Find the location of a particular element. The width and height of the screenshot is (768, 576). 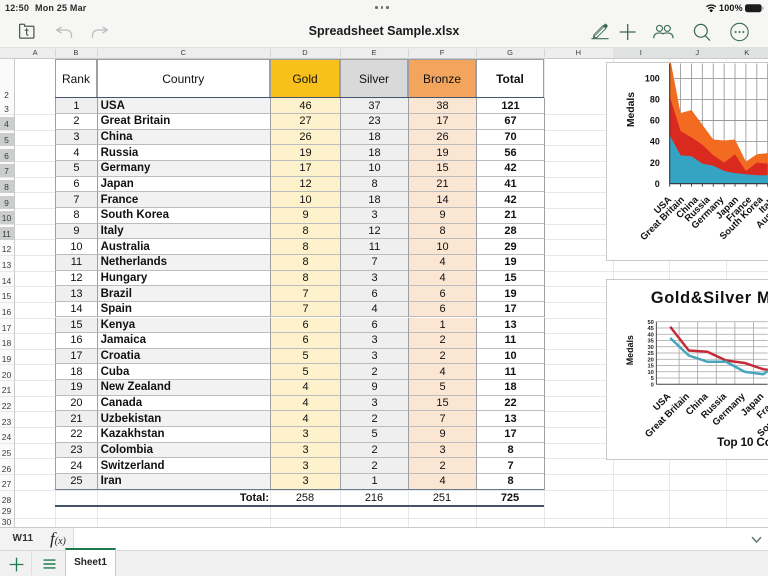

svg-text: 80 is located at coordinates (655, 99).